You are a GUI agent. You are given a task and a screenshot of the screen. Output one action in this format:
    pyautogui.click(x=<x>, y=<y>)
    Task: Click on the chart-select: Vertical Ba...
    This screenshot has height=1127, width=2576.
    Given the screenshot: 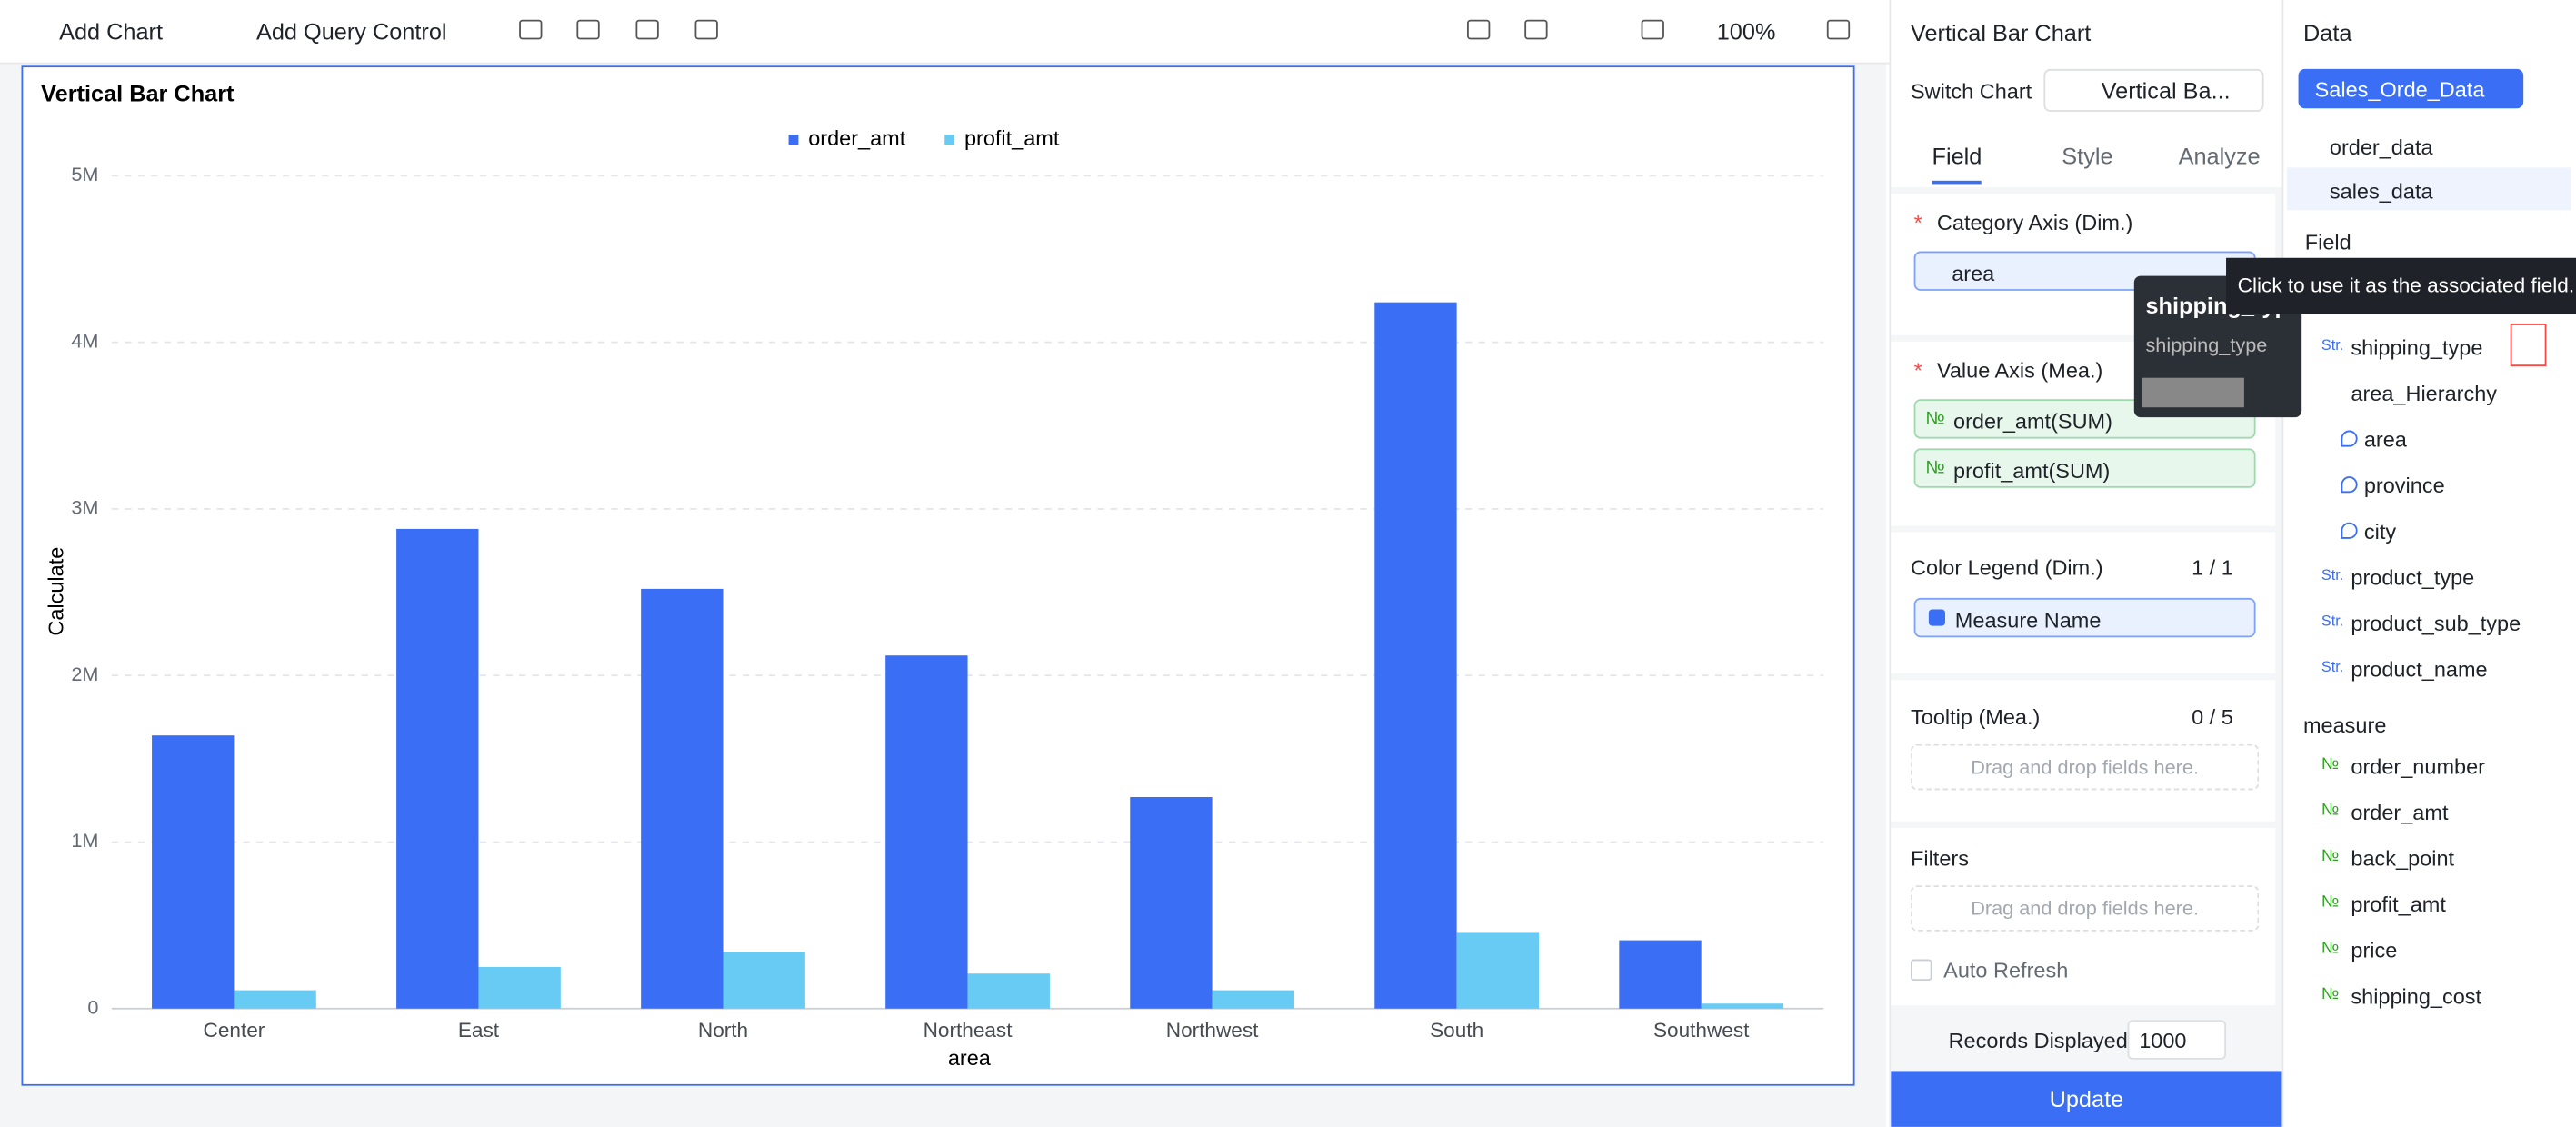 What is the action you would take?
    pyautogui.click(x=2153, y=90)
    